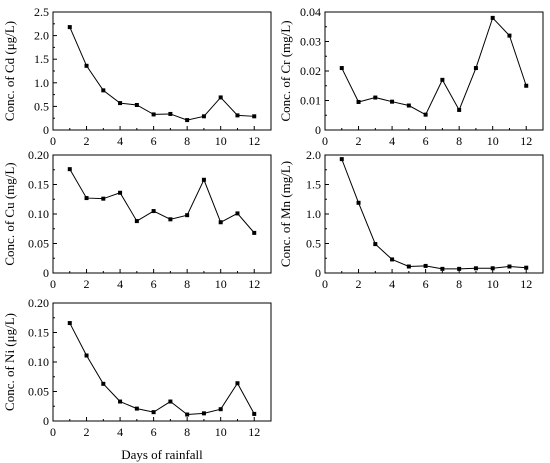  I want to click on y-tick-label: 2.0, so click(313, 155).